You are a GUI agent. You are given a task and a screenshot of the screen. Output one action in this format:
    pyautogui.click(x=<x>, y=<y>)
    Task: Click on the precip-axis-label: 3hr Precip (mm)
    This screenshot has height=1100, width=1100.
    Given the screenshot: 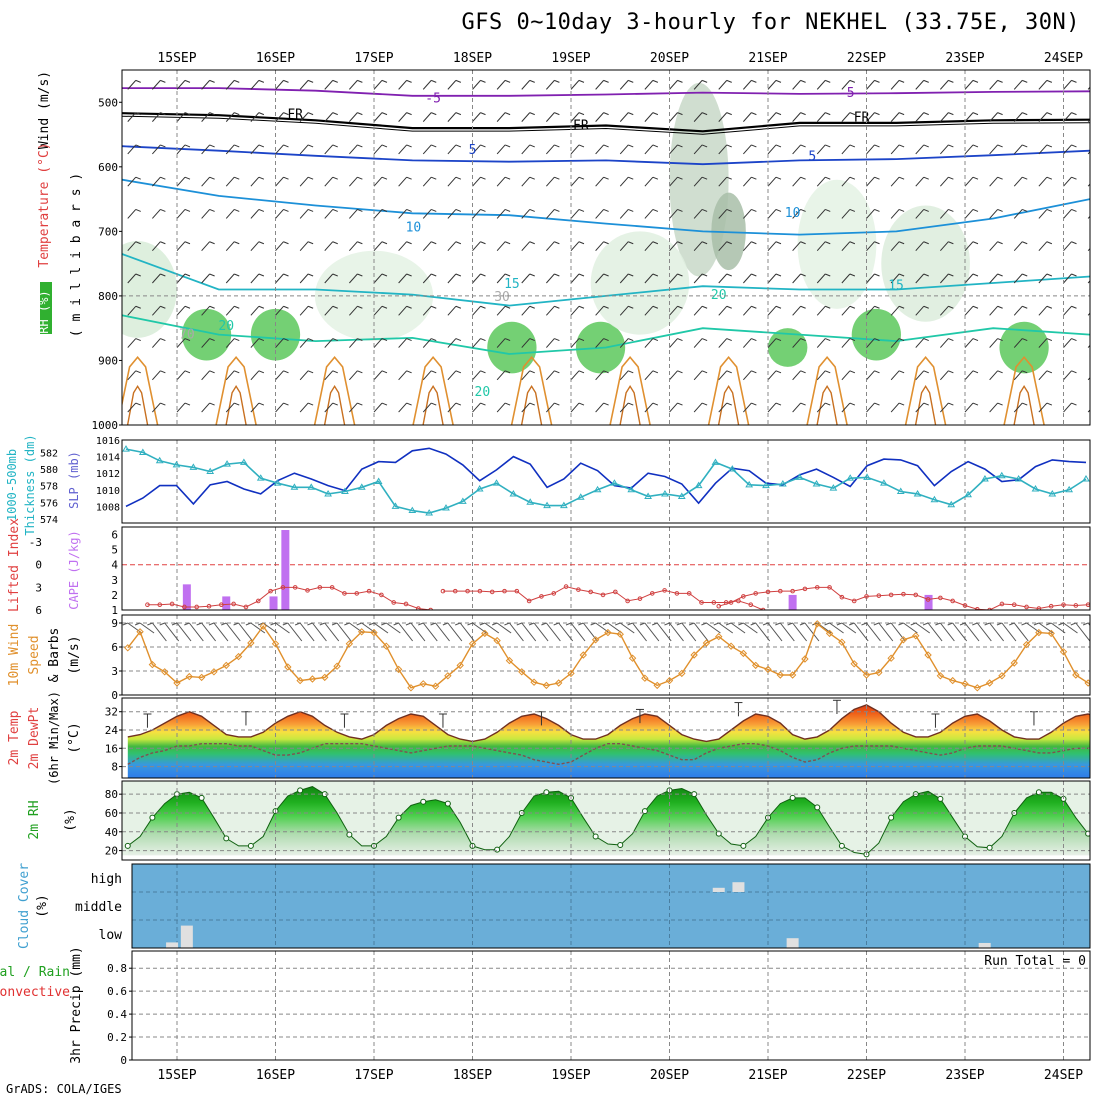 What is the action you would take?
    pyautogui.click(x=76, y=1004)
    